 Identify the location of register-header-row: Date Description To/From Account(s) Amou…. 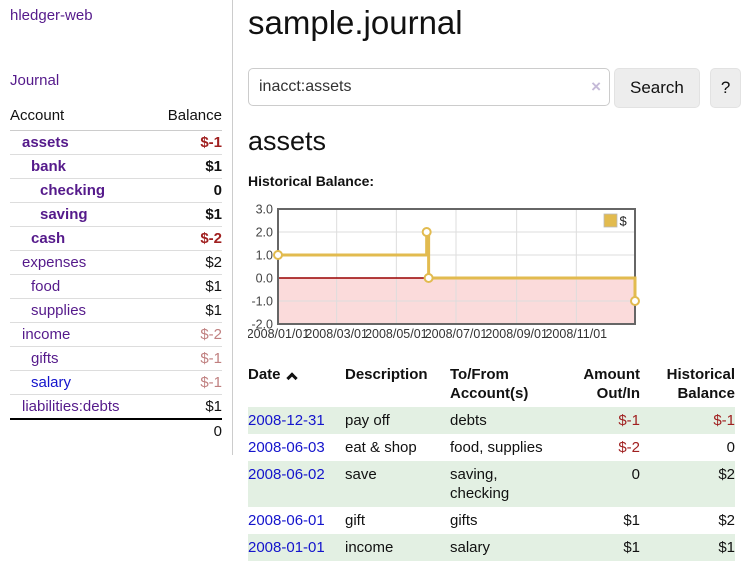
(491, 385).